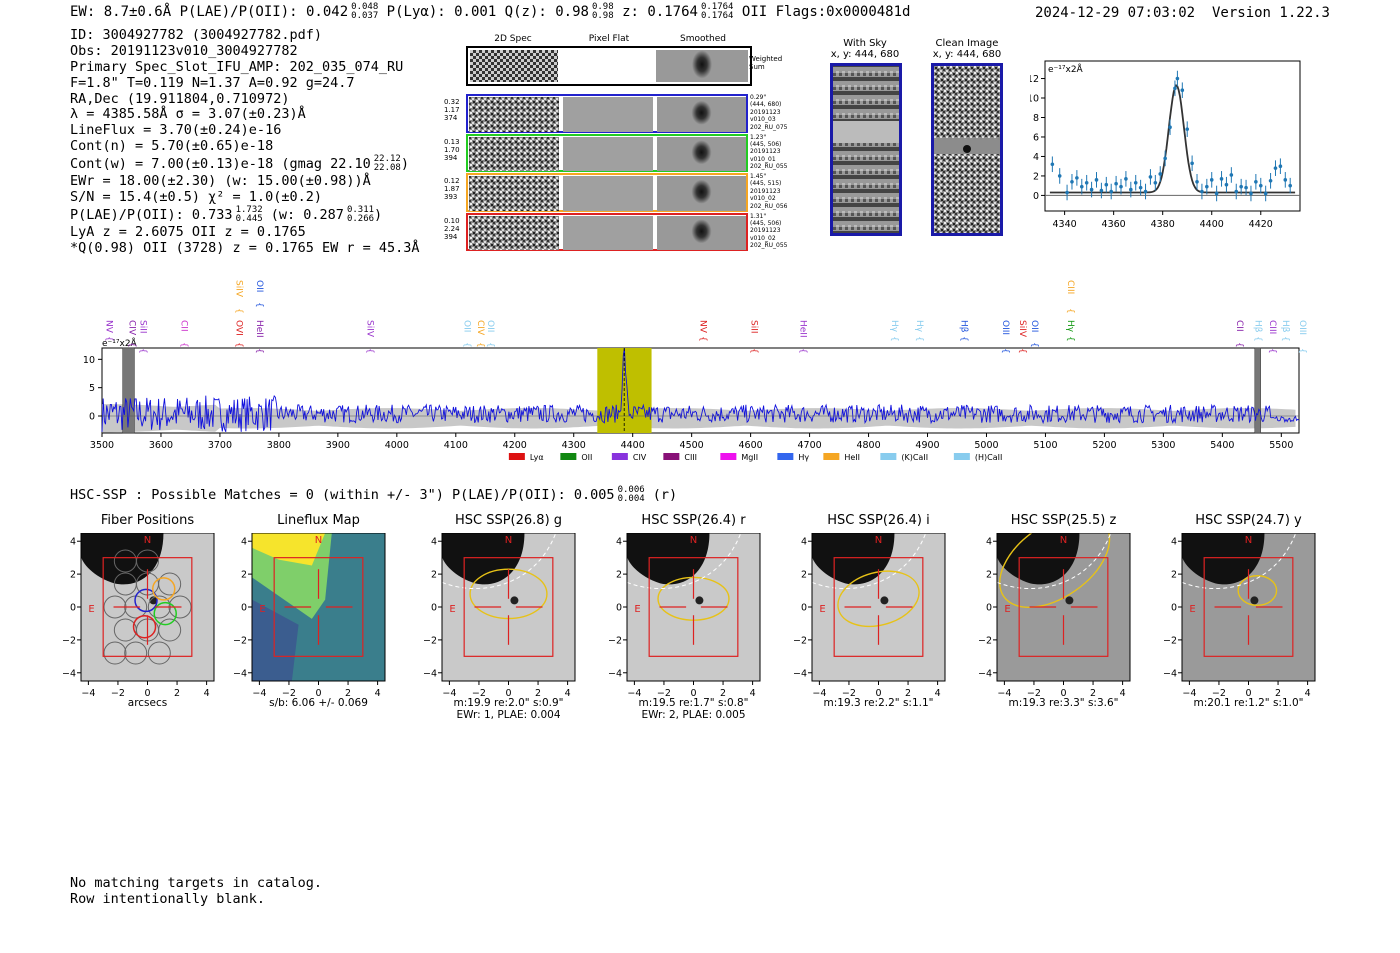 Image resolution: width=1400 pixels, height=953 pixels. What do you see at coordinates (586, 457) in the screenshot?
I see `spec-legend-label: OII` at bounding box center [586, 457].